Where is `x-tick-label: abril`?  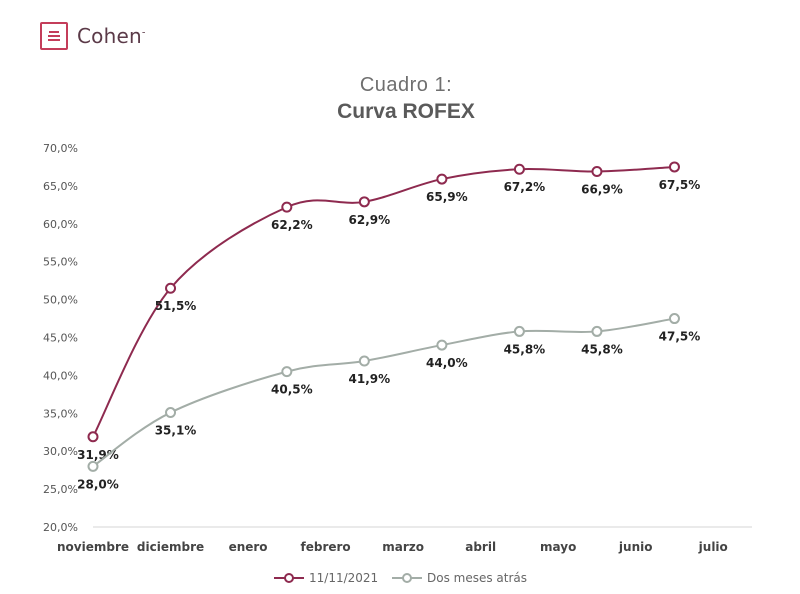
x-tick-label: abril is located at coordinates (480, 547).